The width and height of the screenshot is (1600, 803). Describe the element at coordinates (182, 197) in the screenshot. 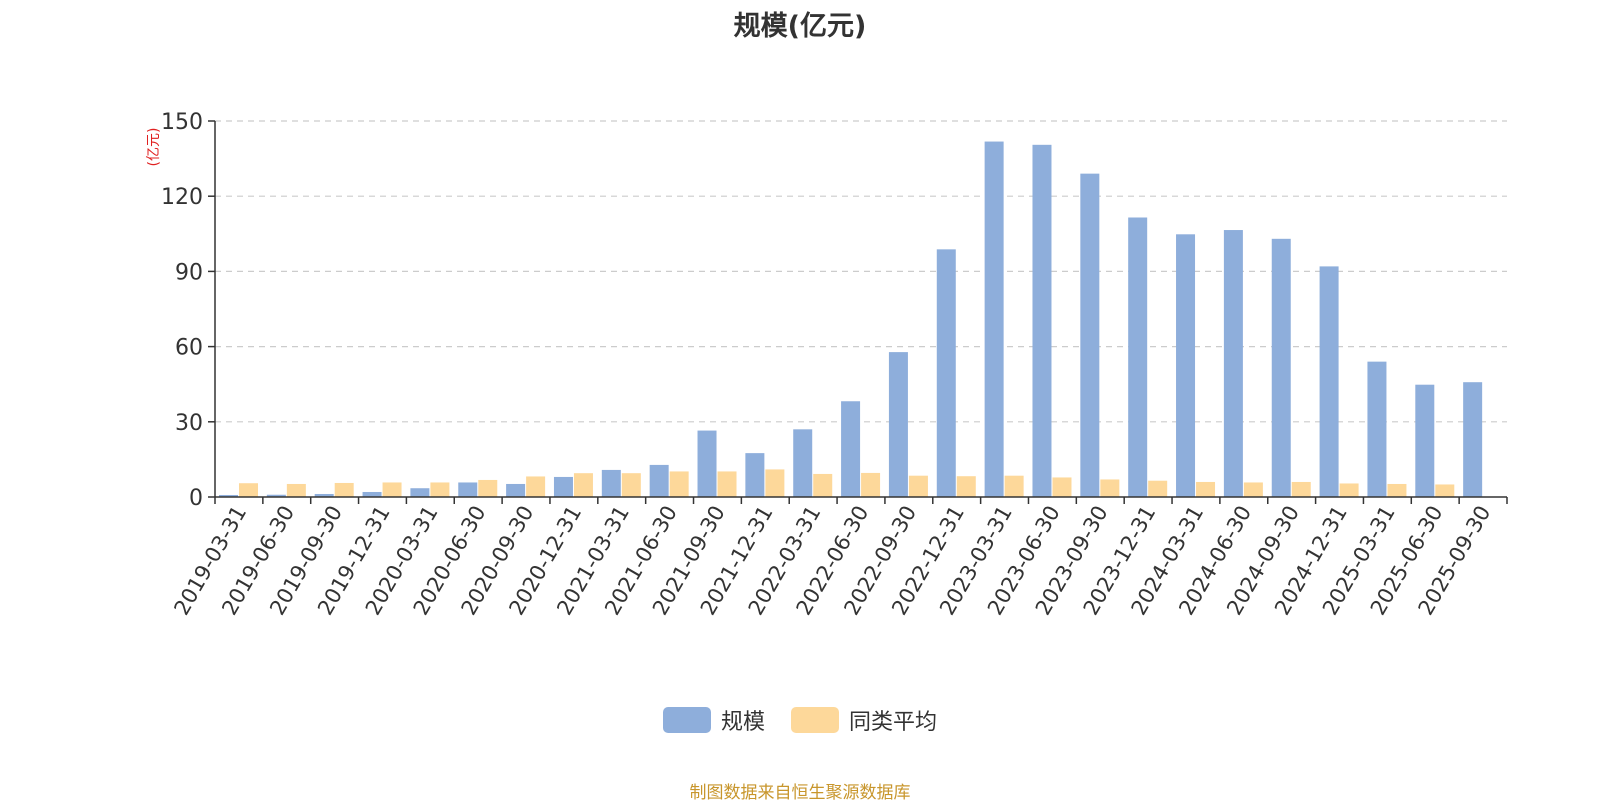

I see `y-tick-label: 120` at that location.